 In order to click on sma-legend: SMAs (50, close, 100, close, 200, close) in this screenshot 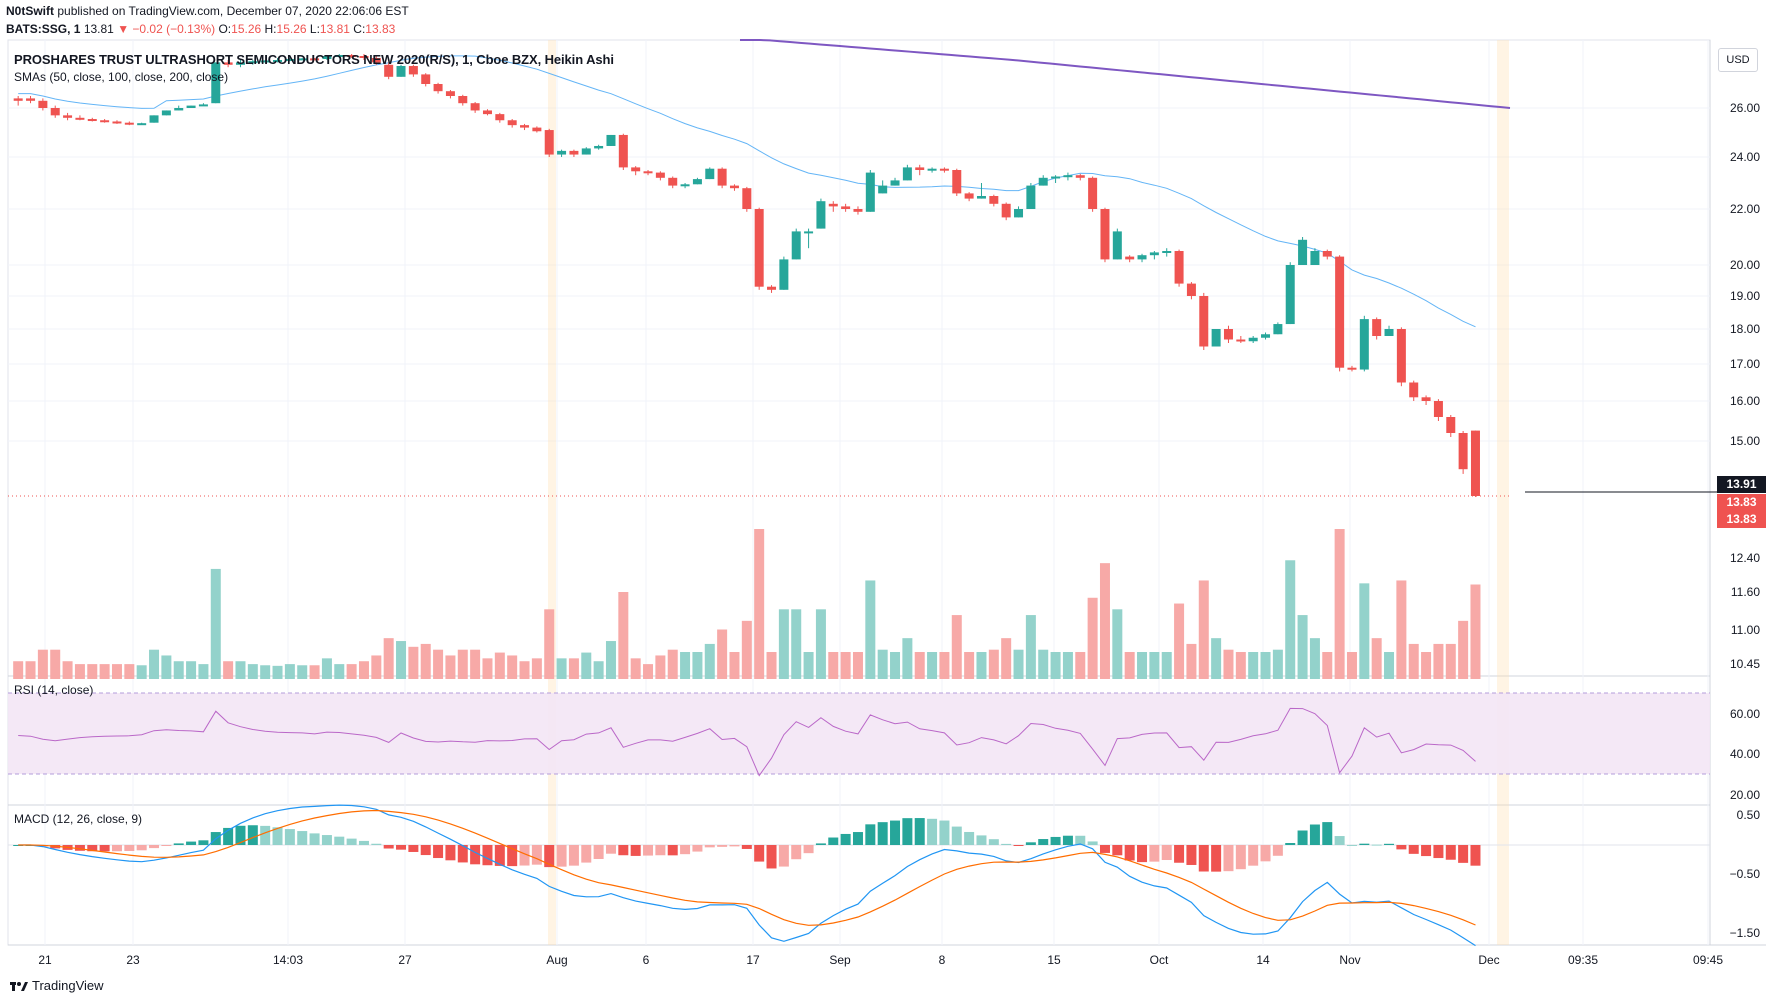, I will do `click(121, 77)`.